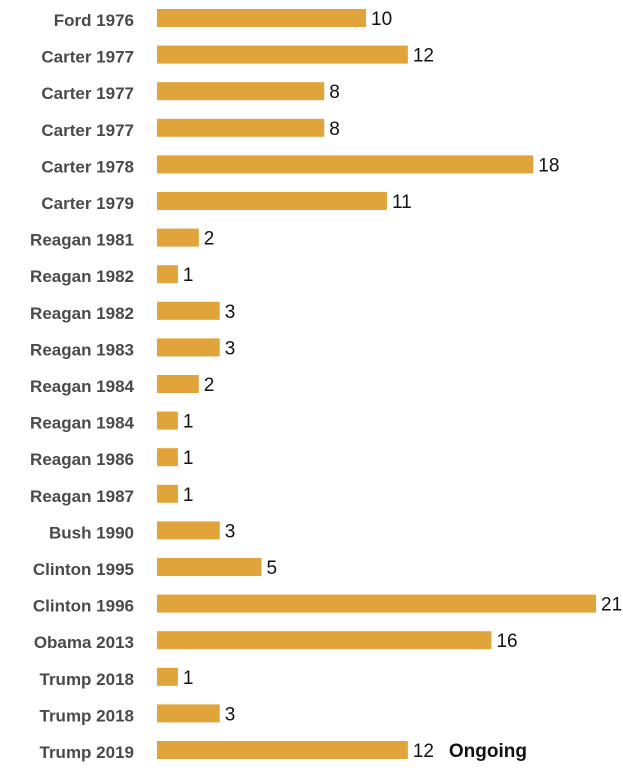  What do you see at coordinates (272, 568) in the screenshot?
I see `value-label: 5` at bounding box center [272, 568].